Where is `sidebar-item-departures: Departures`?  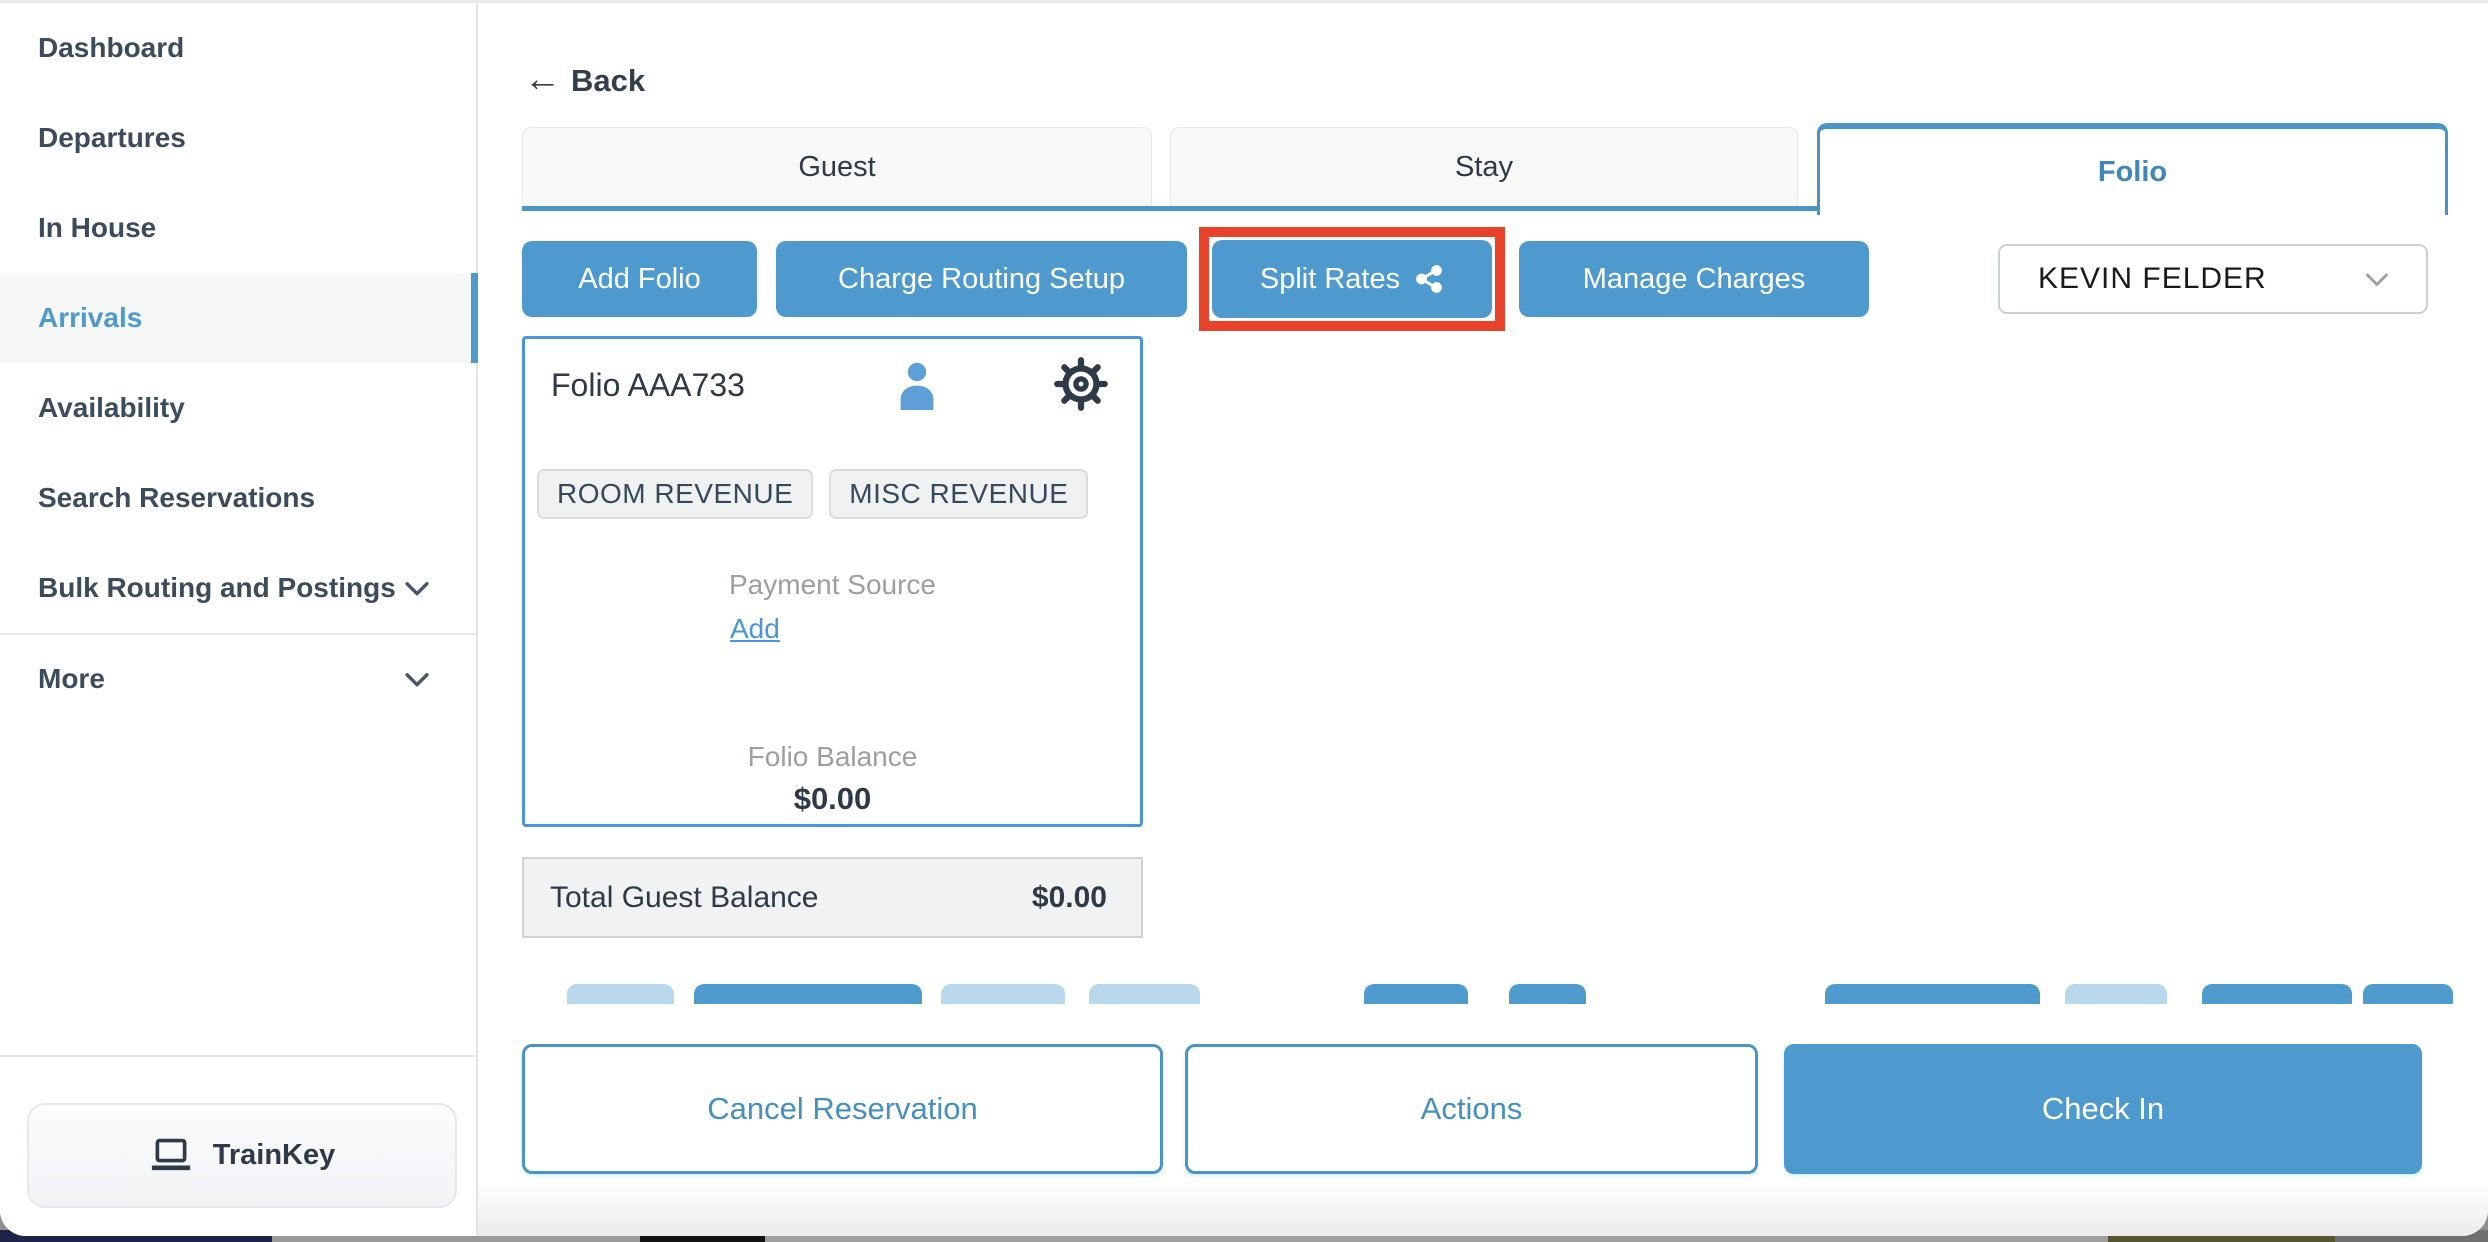 sidebar-item-departures: Departures is located at coordinates (238, 138).